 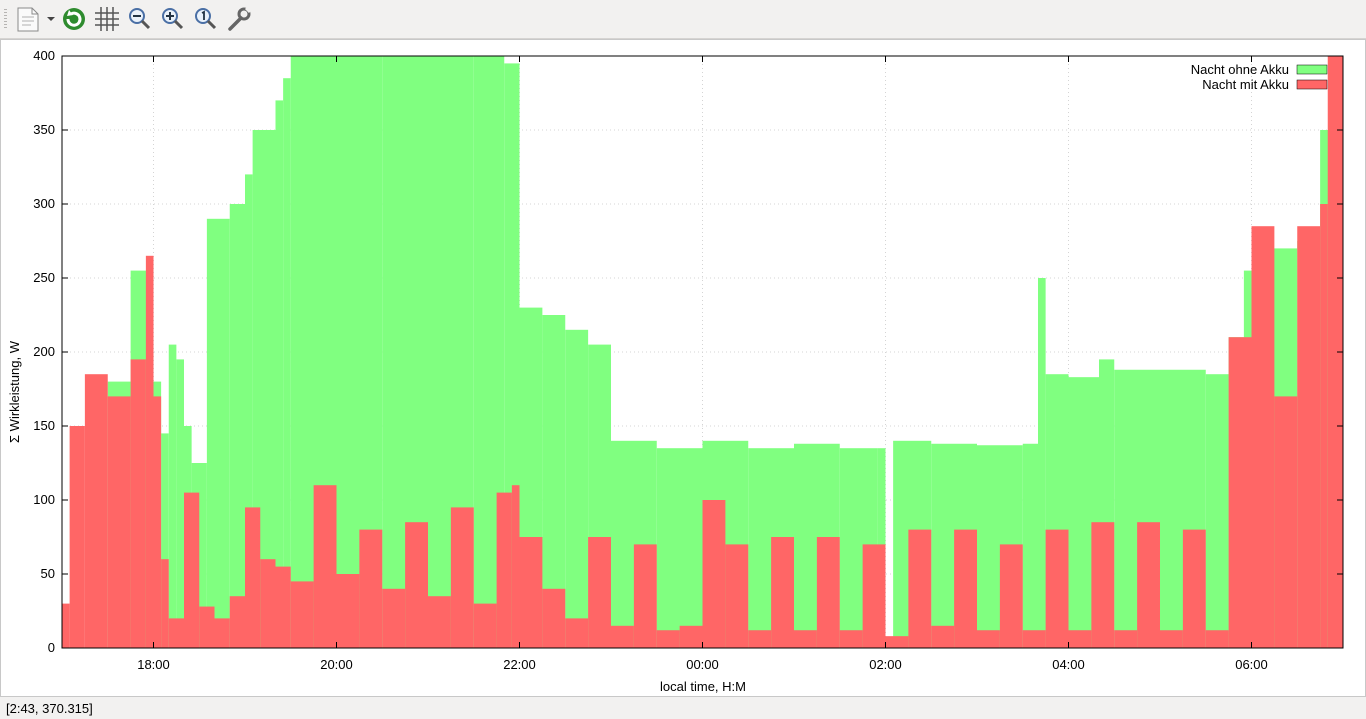 I want to click on grid-button, so click(x=107, y=19).